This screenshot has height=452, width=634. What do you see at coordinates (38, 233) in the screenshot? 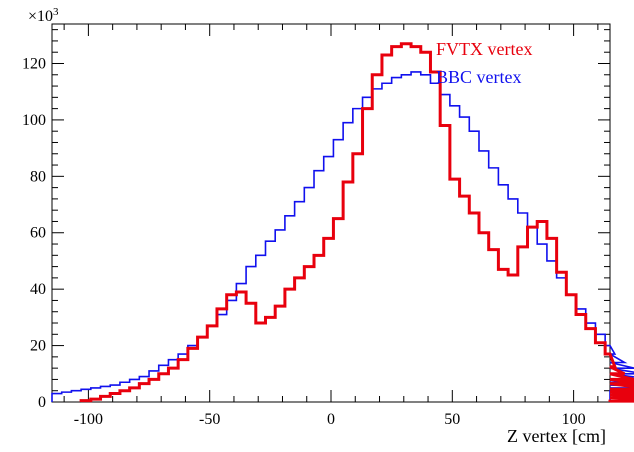
I see `y-tick-label: 60` at bounding box center [38, 233].